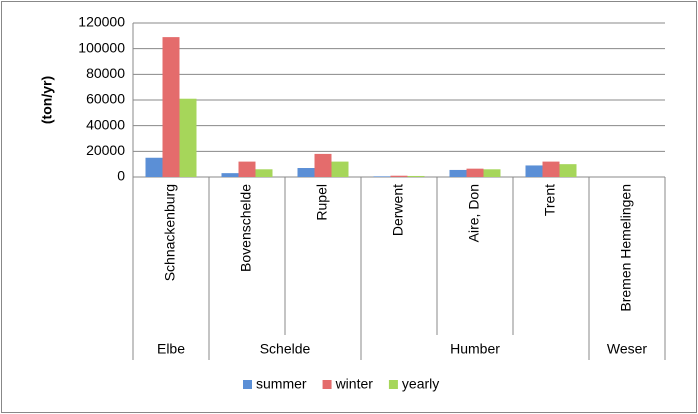  Describe the element at coordinates (626, 248) in the screenshot. I see `x-tick-label: Bremen Hemelingen` at that location.